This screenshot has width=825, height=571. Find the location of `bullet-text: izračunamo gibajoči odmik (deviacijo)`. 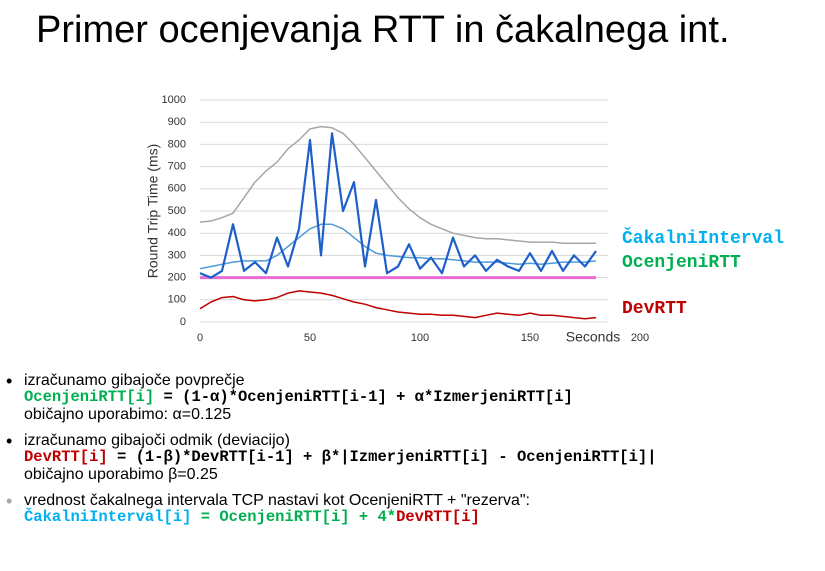

bullet-text: izračunamo gibajoči odmik (deviacijo) is located at coordinates (422, 440).